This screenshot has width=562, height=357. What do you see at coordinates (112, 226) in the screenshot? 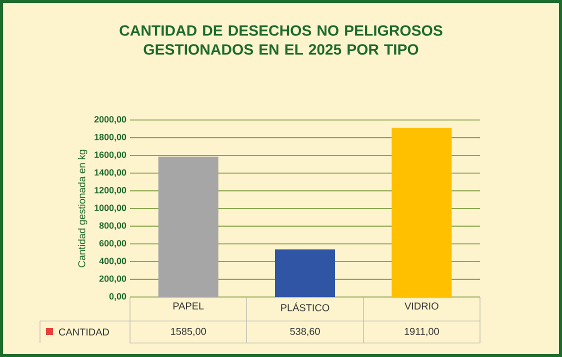
I see `y-tick-label: 800,00` at bounding box center [112, 226].